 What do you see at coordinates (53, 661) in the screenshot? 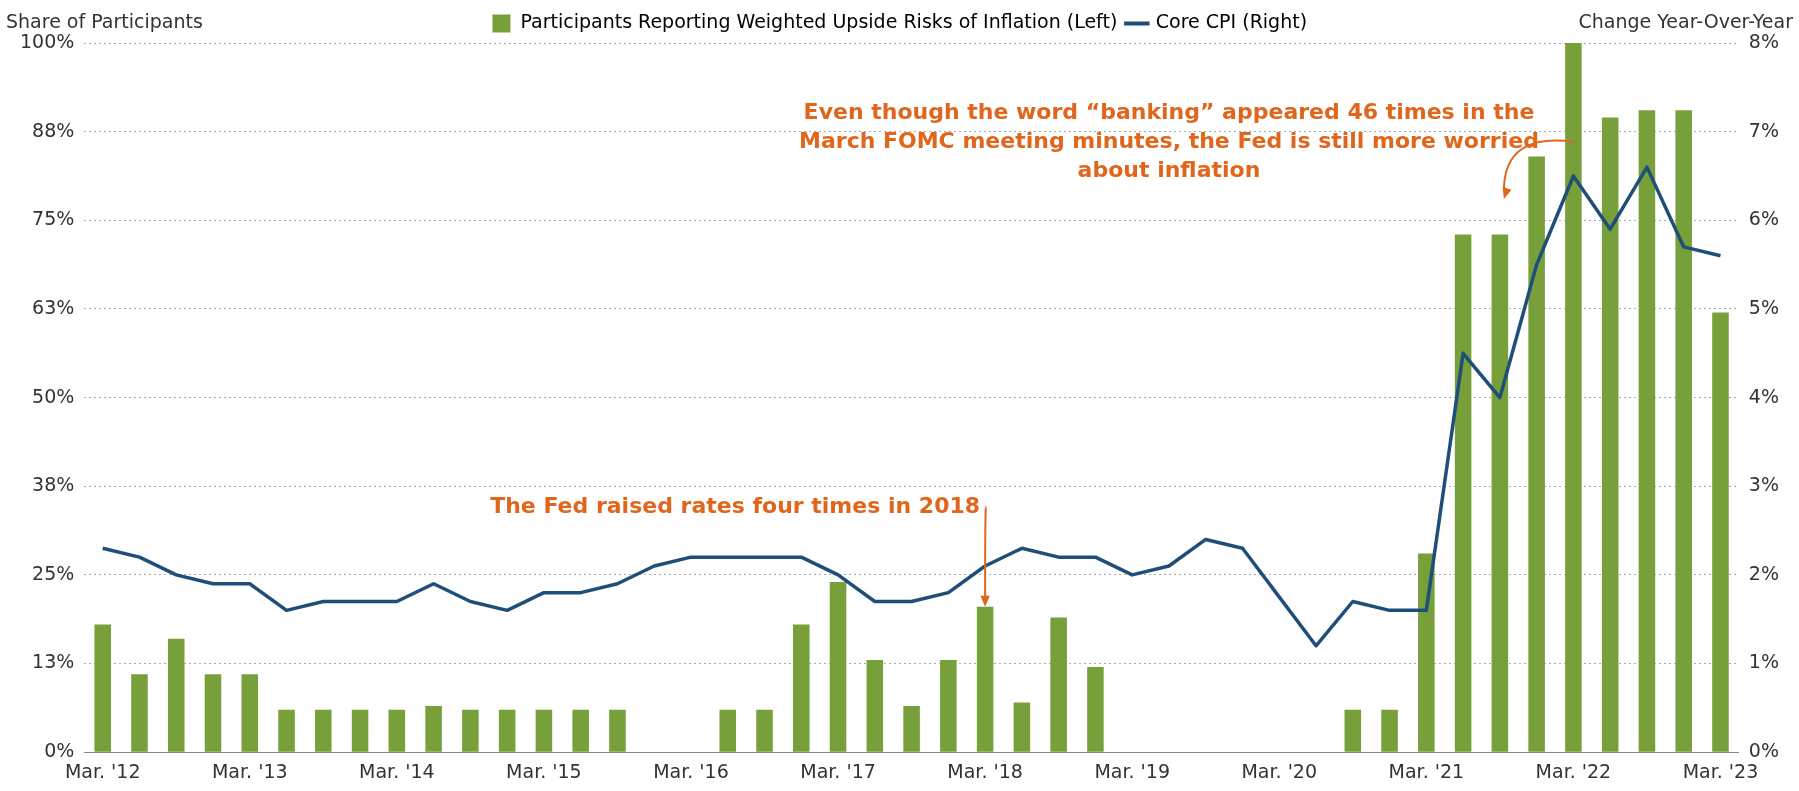
I see `y-tick-label: 13%` at bounding box center [53, 661].